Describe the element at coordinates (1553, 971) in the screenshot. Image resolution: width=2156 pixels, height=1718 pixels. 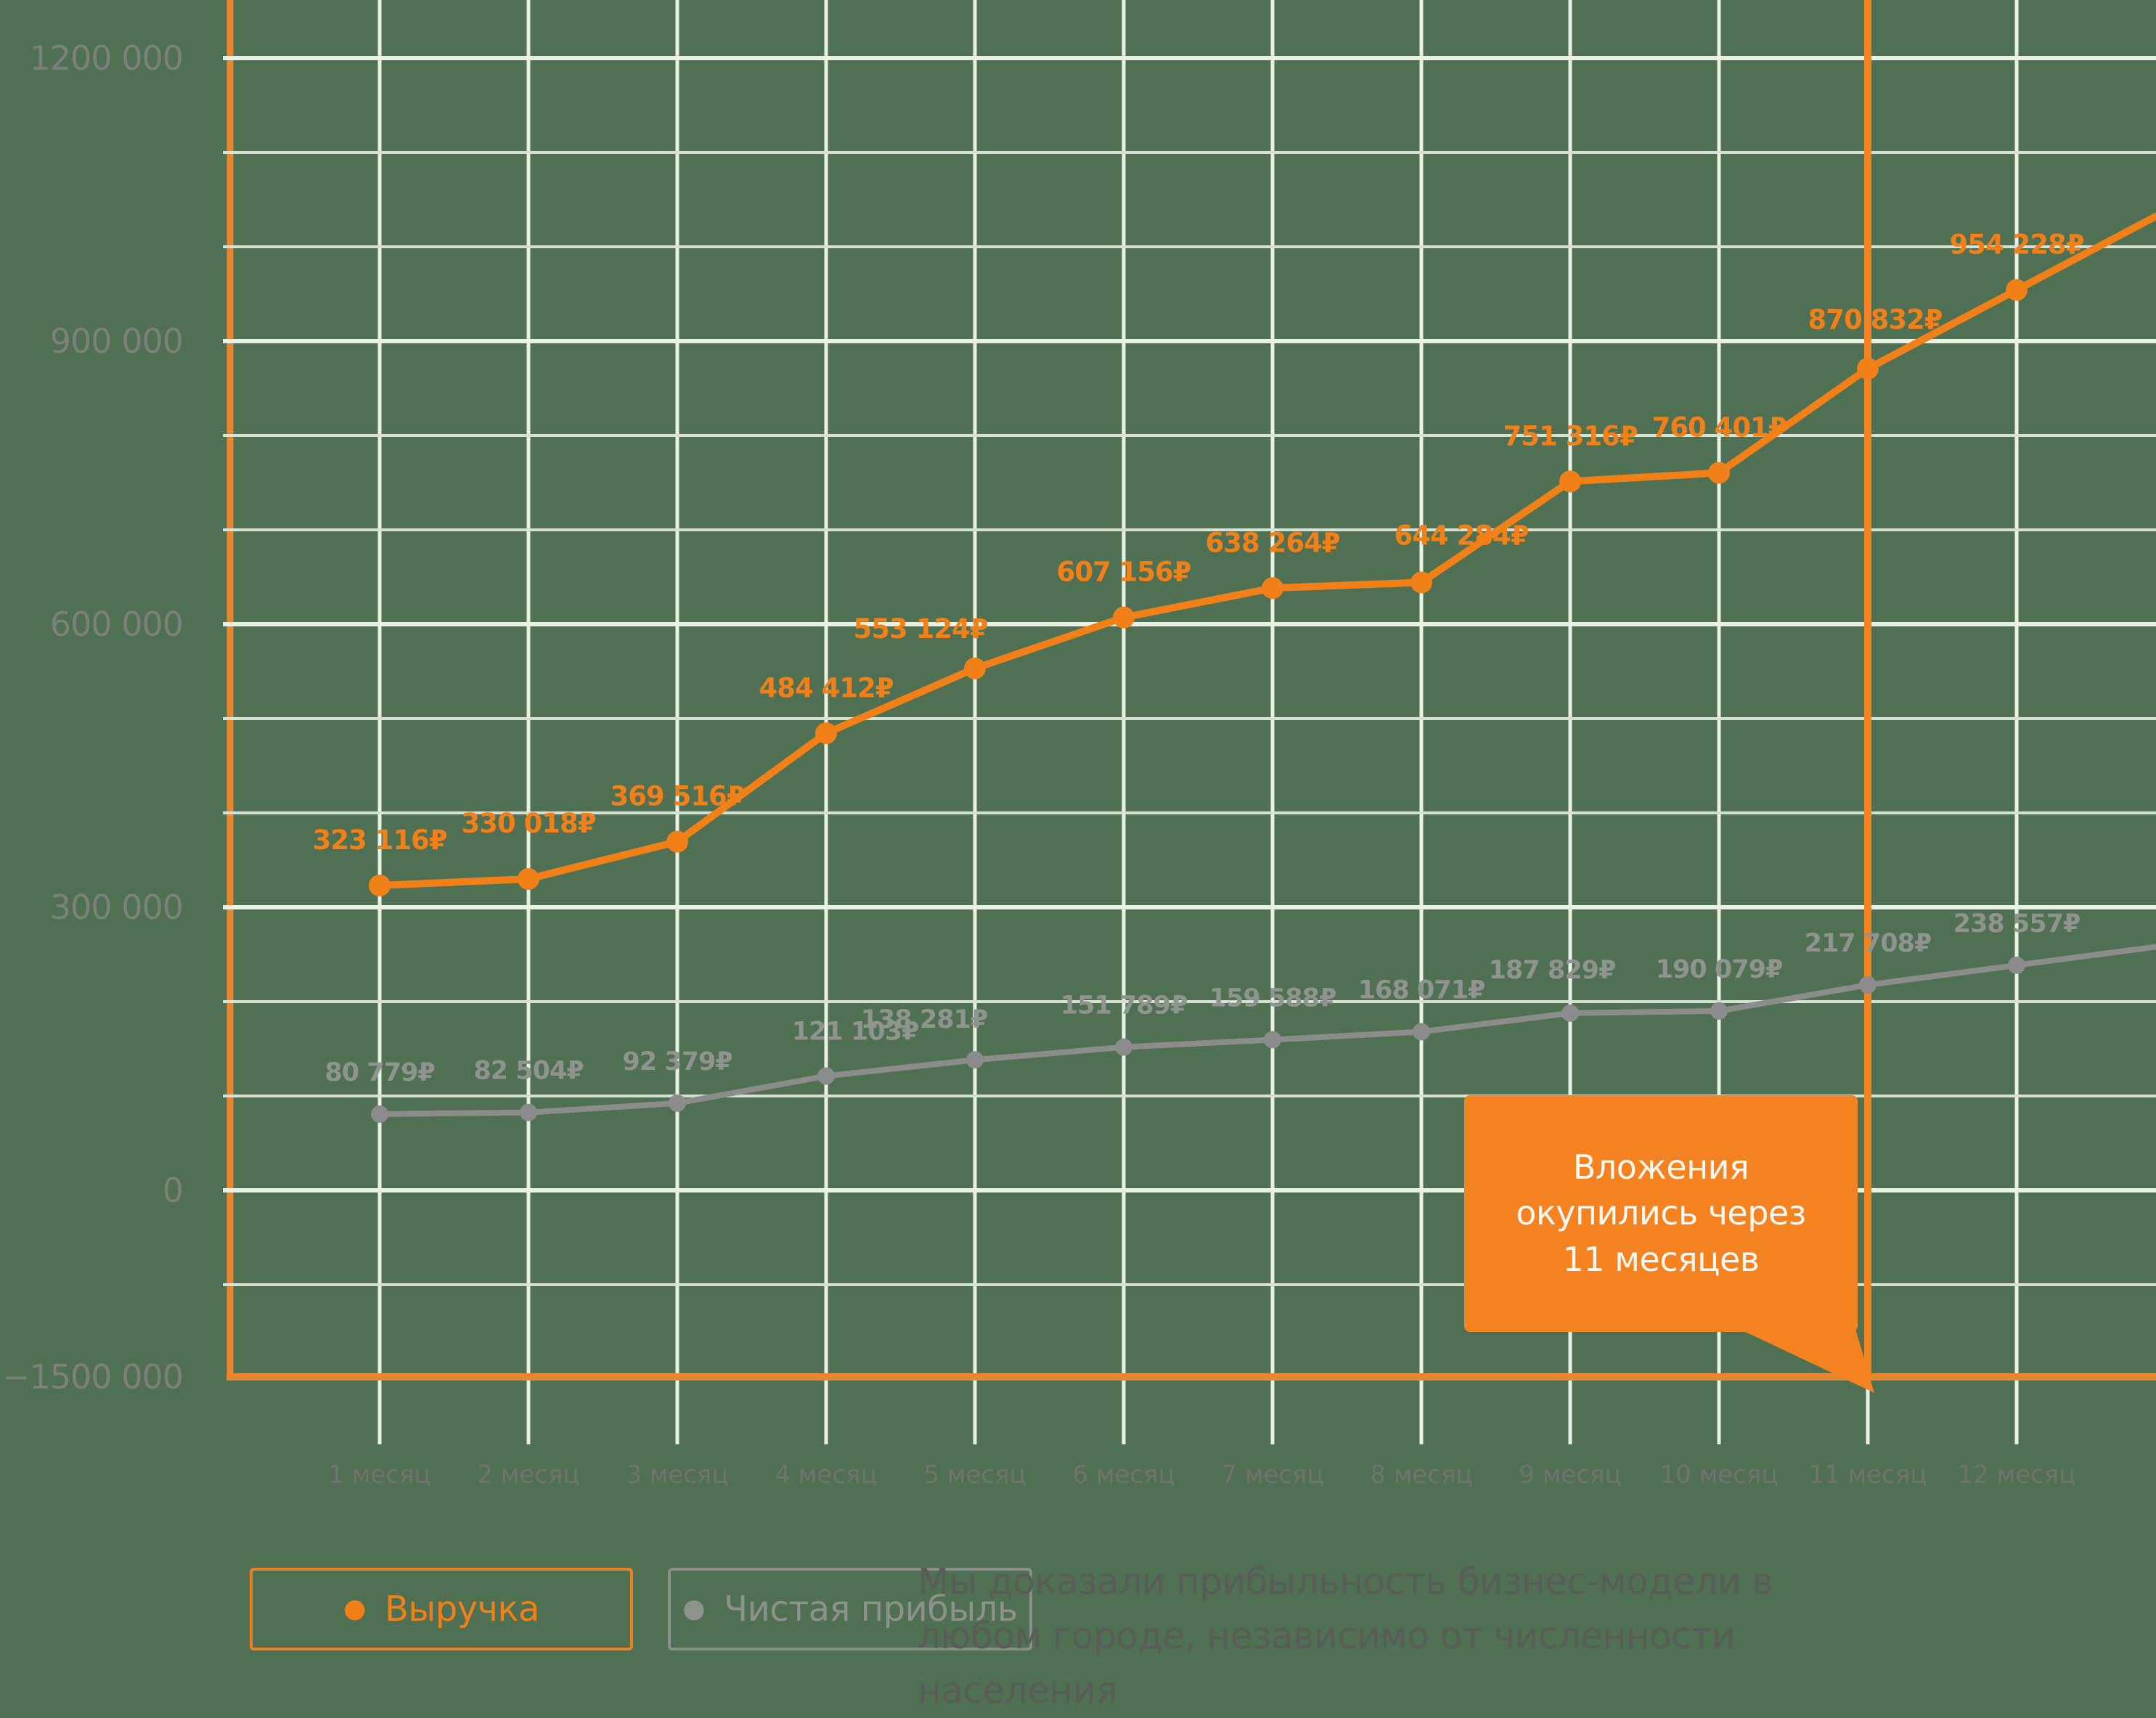
I see `net-profit-point-label: 187 829₽` at that location.